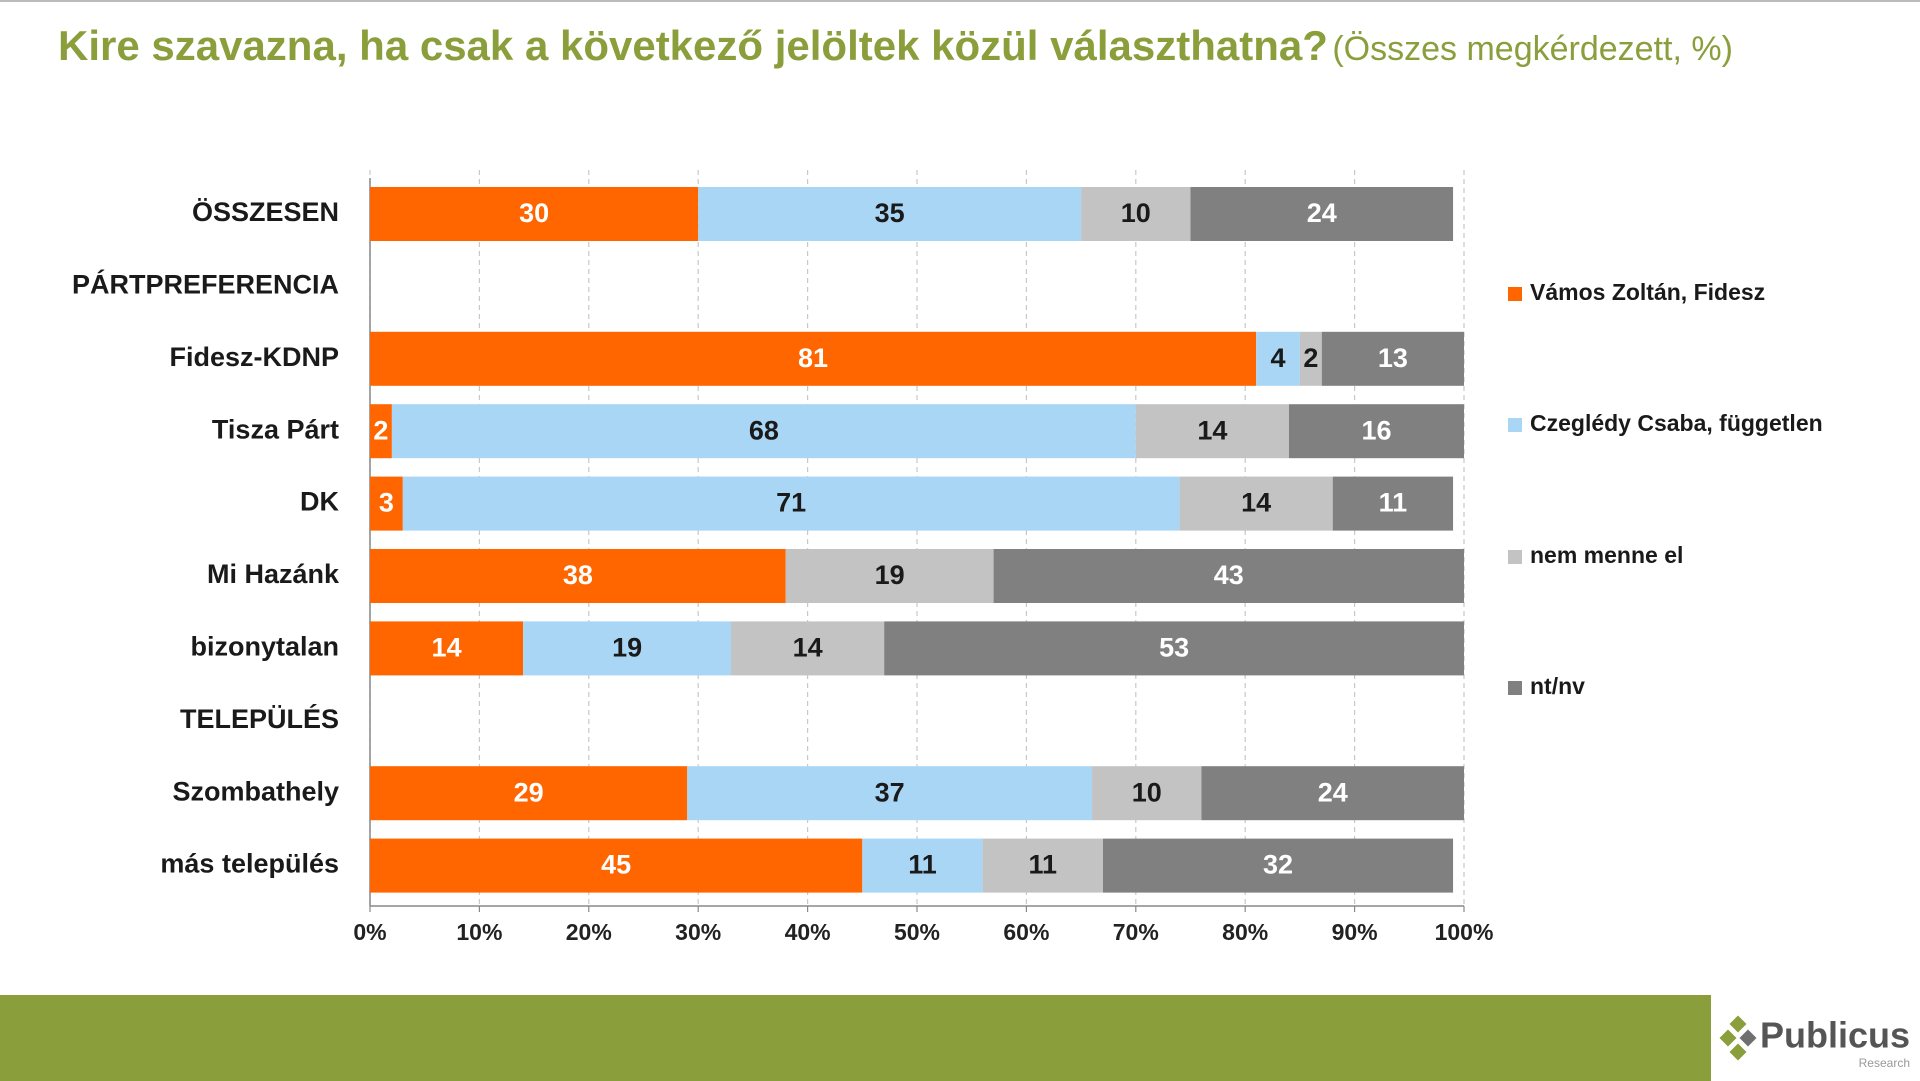 The height and width of the screenshot is (1081, 1920). I want to click on y-tick-label: PÁRTPREFERENCIA, so click(205, 284).